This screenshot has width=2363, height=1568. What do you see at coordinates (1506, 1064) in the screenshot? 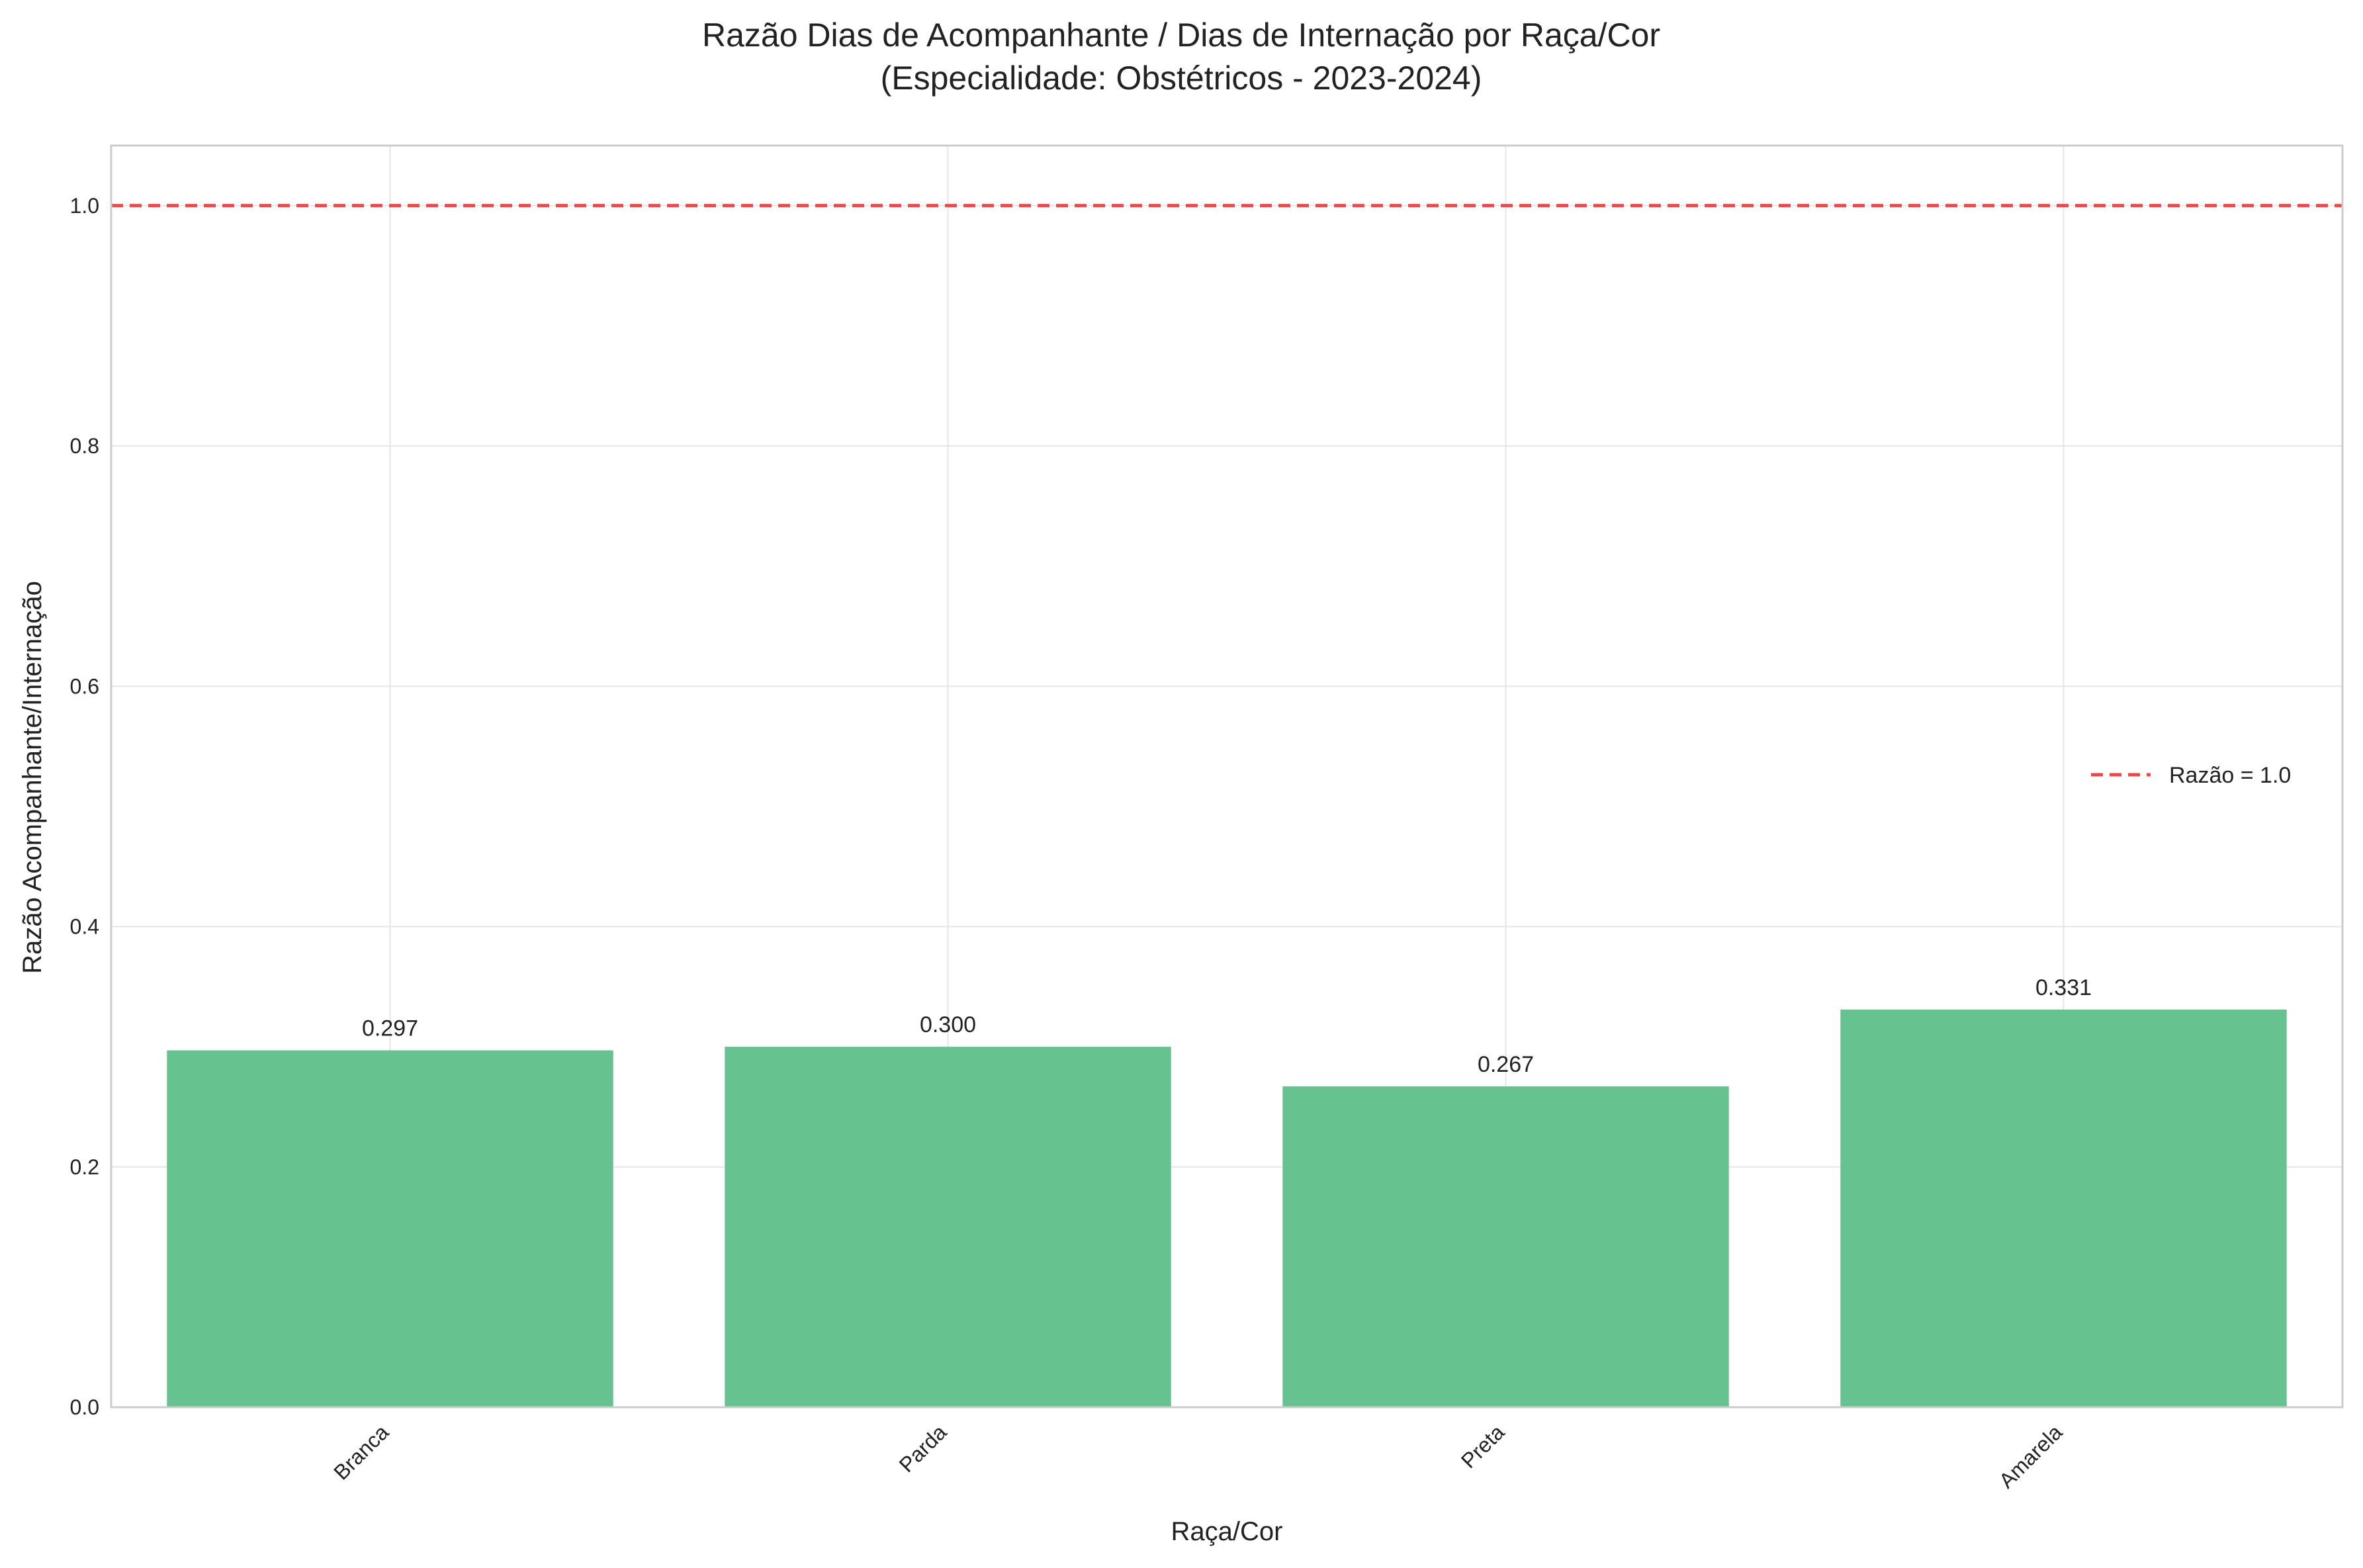
I see `bar-value-label: 0.267` at bounding box center [1506, 1064].